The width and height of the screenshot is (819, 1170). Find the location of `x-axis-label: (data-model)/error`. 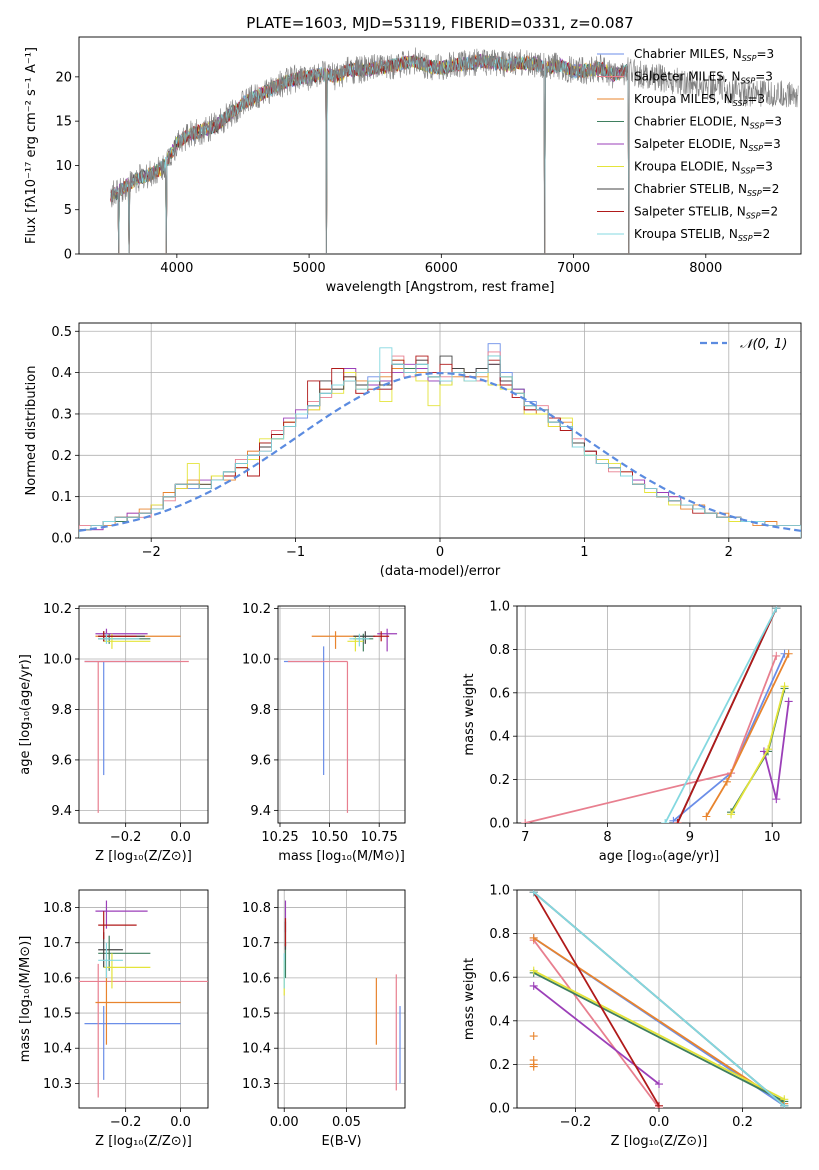

x-axis-label: (data-model)/error is located at coordinates (440, 571).